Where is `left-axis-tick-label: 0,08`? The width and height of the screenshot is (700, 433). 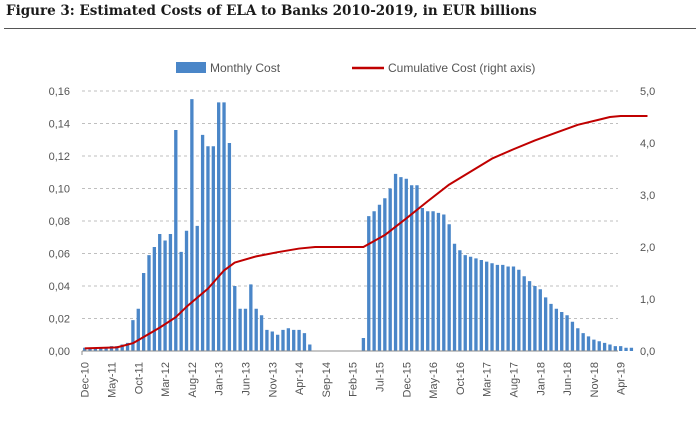
left-axis-tick-label: 0,08 is located at coordinates (59, 222).